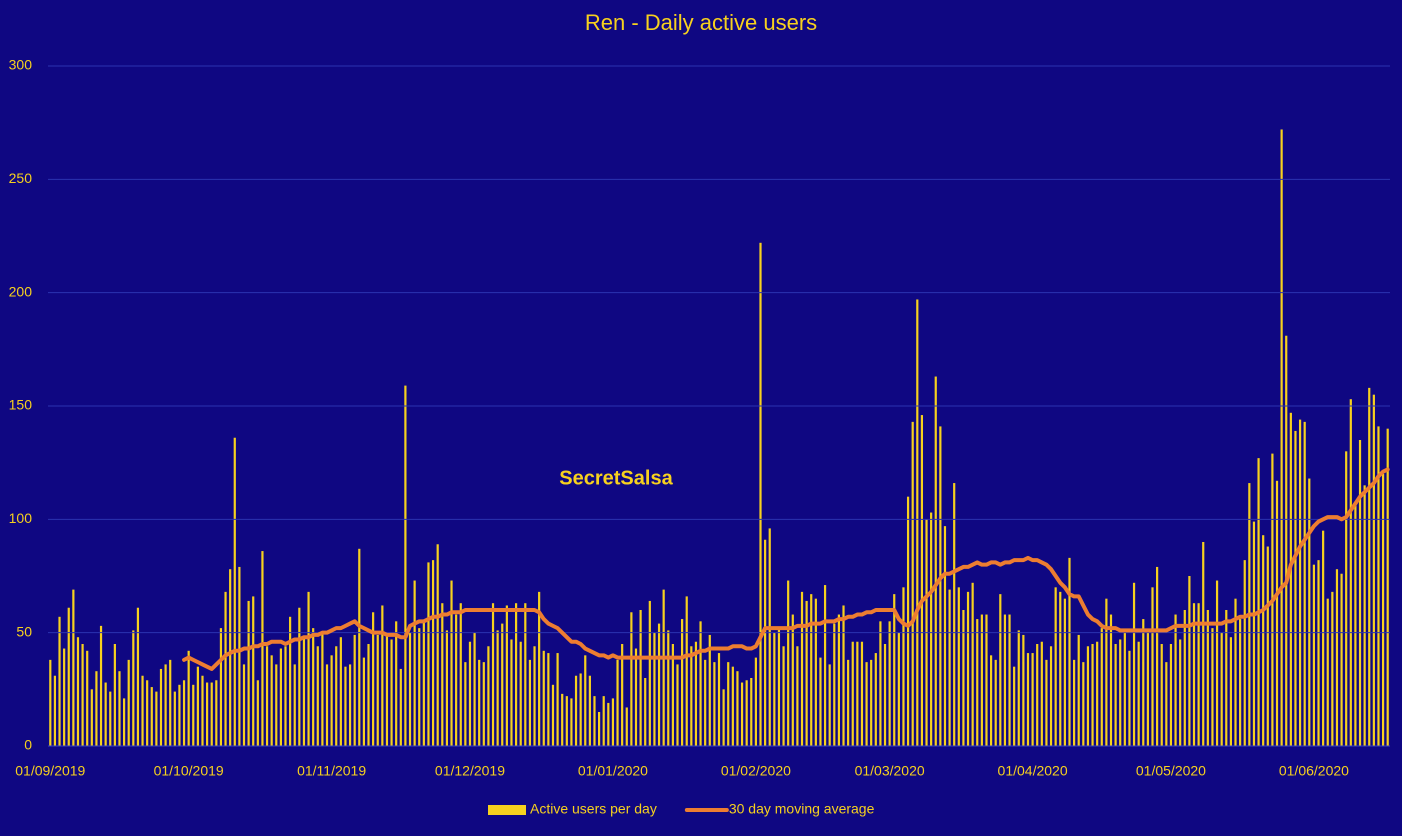 The height and width of the screenshot is (836, 1402). I want to click on x-tick-label: 01/09/2019, so click(50, 771).